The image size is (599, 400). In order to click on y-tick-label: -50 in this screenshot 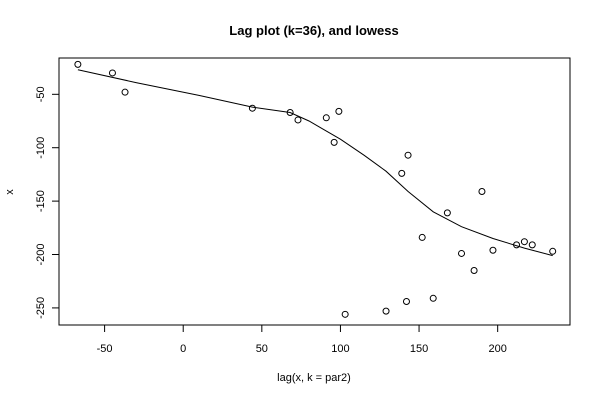, I will do `click(41, 94)`.